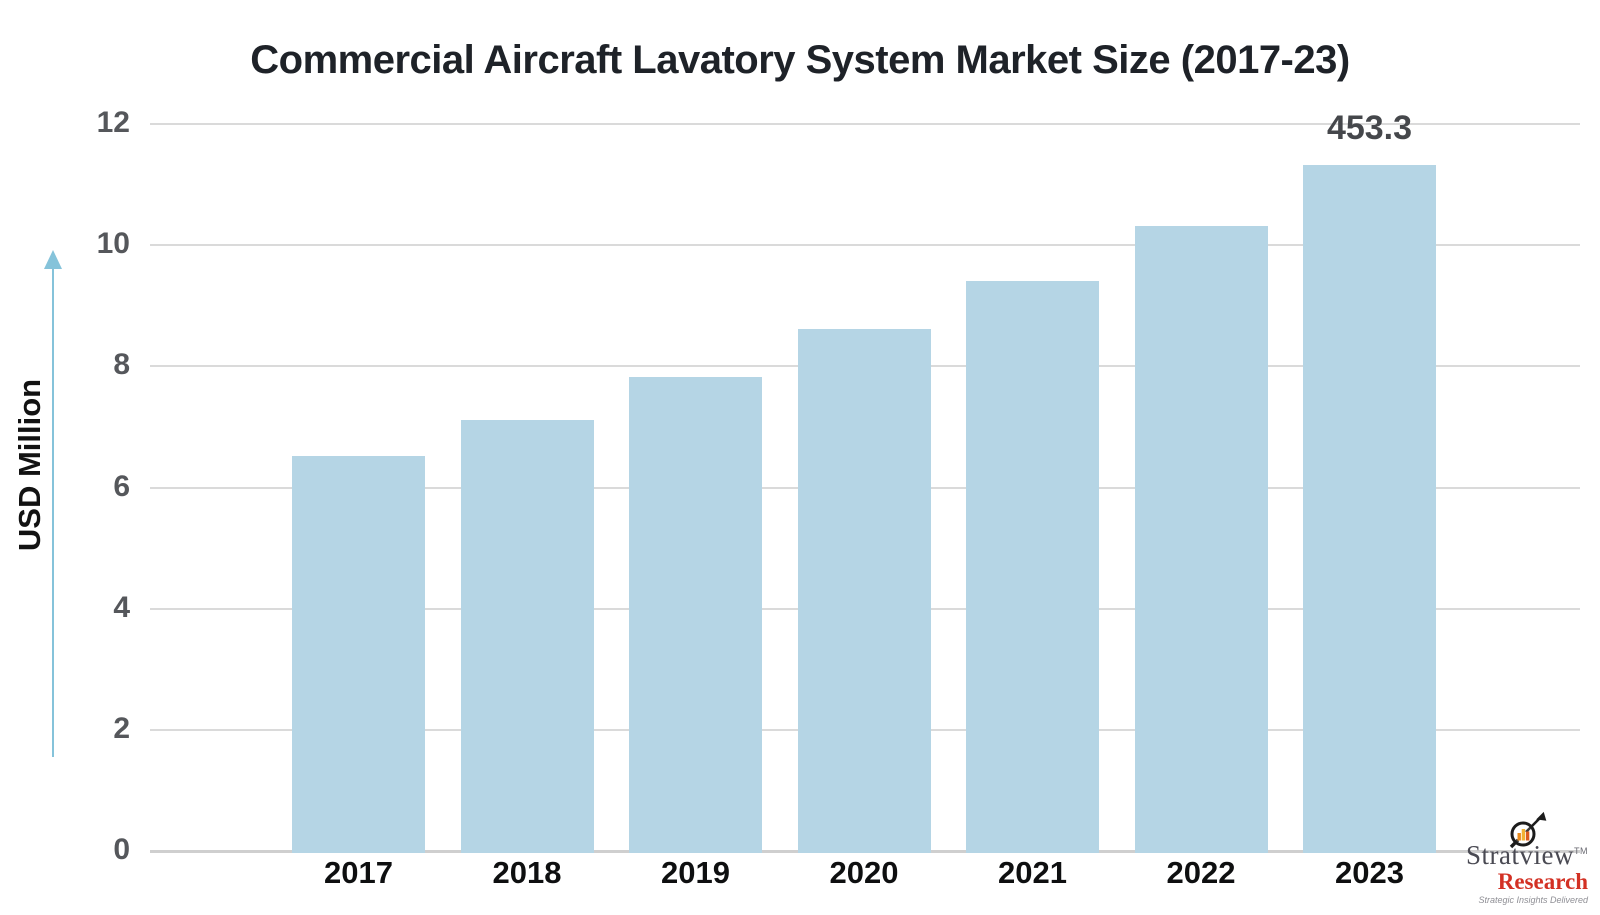  I want to click on y-tick-label-4: 4, so click(121, 607).